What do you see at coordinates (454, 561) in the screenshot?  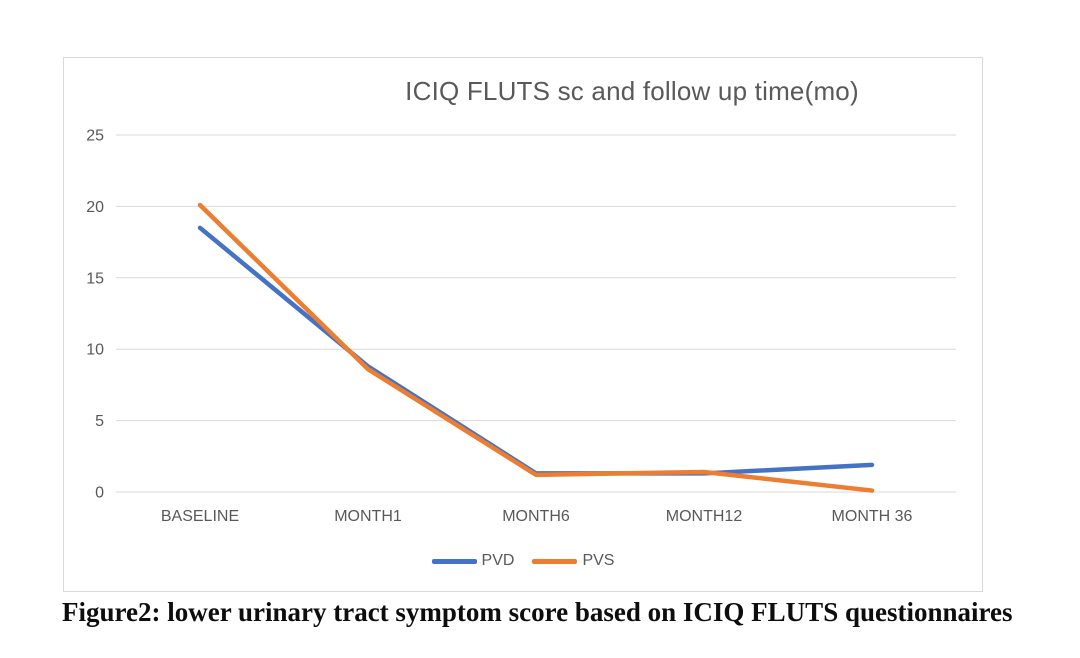 I see `legend-swatch-pvd` at bounding box center [454, 561].